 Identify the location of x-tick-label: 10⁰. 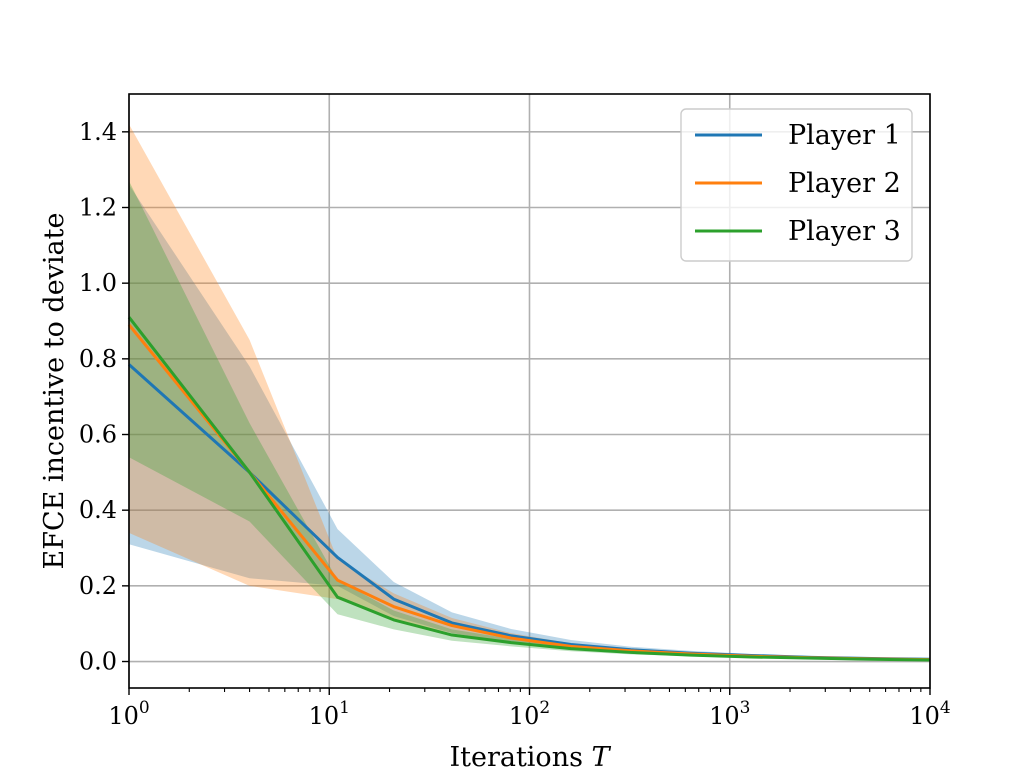
(128, 714).